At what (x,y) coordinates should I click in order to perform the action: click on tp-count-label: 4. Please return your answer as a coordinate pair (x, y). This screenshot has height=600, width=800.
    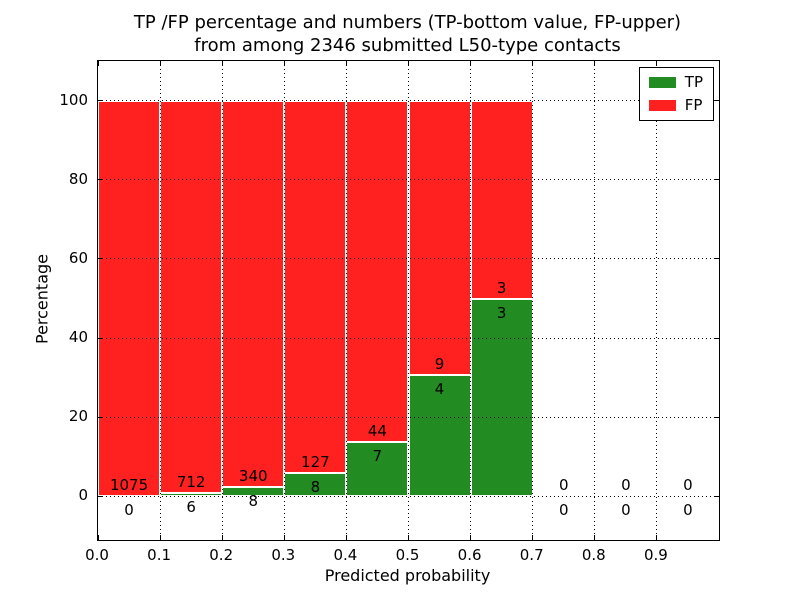
    Looking at the image, I should click on (439, 388).